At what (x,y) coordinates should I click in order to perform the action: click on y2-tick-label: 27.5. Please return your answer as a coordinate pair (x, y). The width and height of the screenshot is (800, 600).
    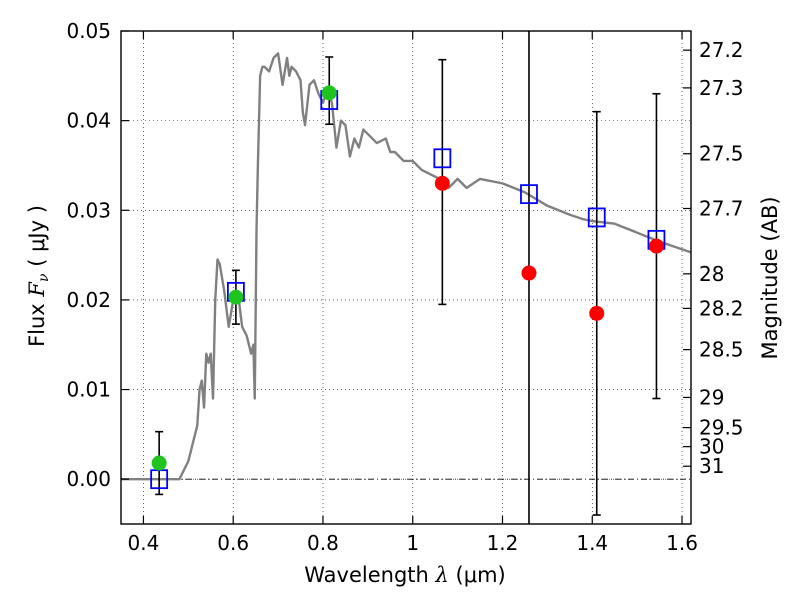
    Looking at the image, I should click on (721, 154).